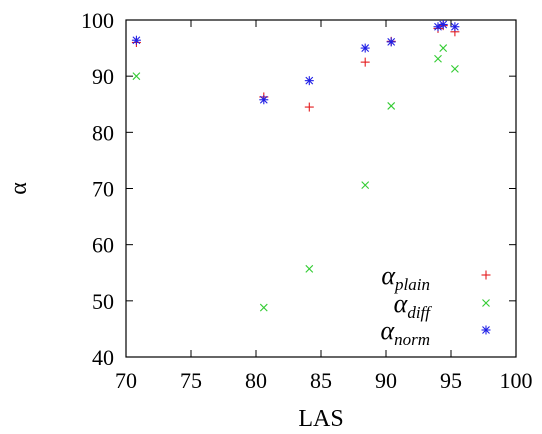 The height and width of the screenshot is (434, 542). I want to click on x-tick-label: 75, so click(191, 380).